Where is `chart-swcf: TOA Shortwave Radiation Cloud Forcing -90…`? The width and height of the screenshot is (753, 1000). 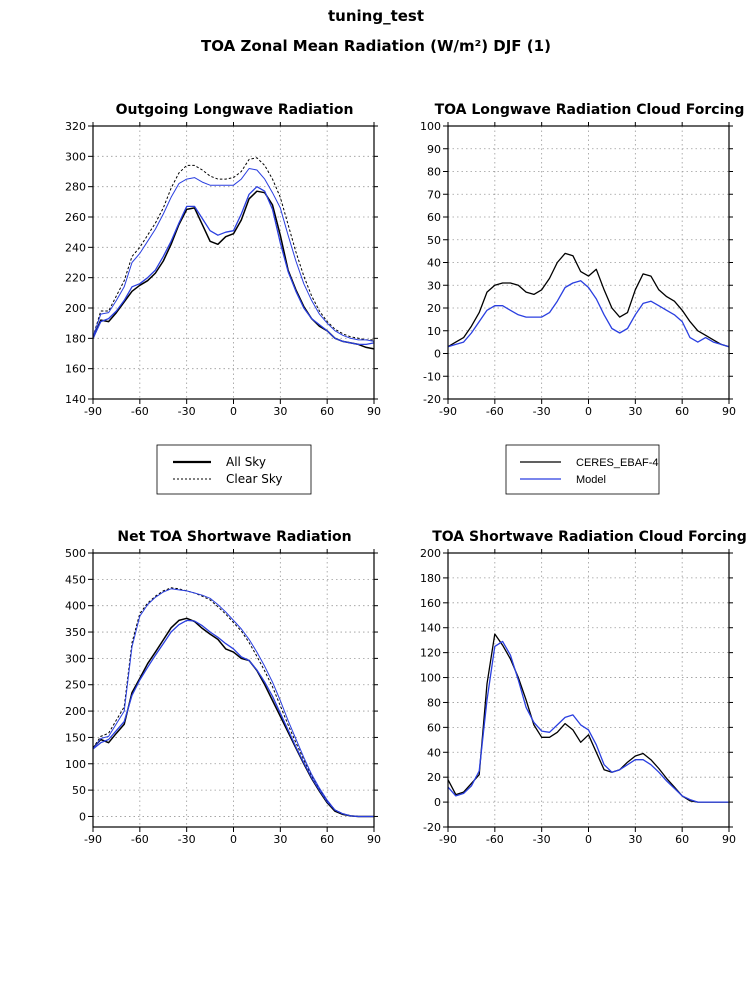 chart-swcf: TOA Shortwave Radiation Cloud Forcing -90… is located at coordinates (583, 687).